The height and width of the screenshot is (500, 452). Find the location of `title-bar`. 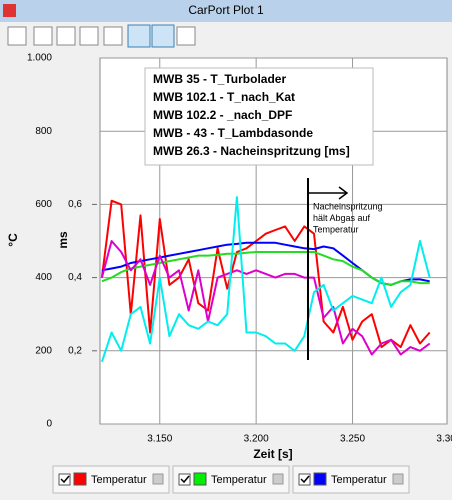

title-bar is located at coordinates (226, 11).